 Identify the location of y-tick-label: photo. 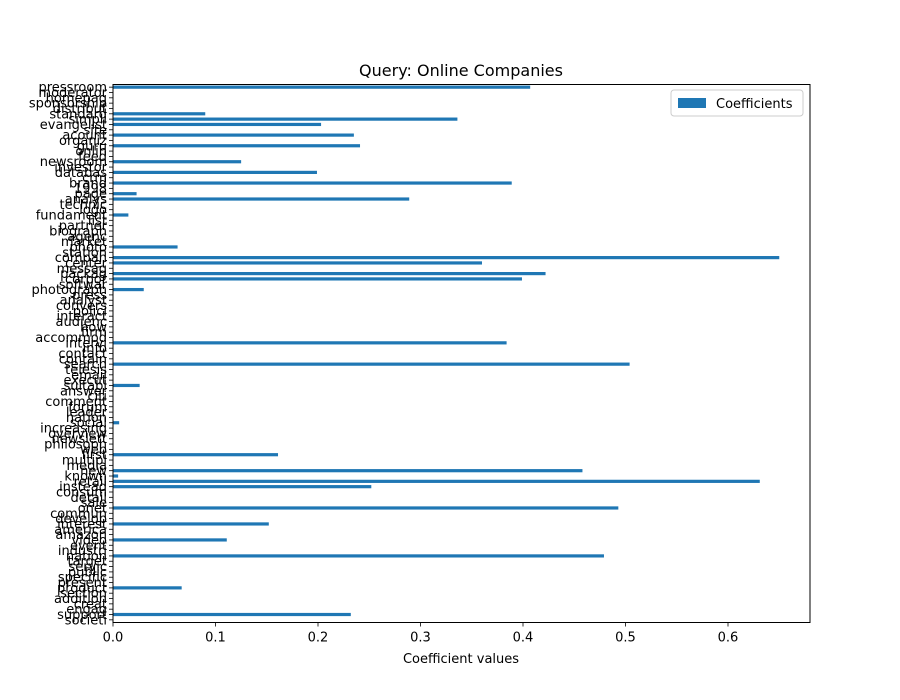
(89, 247).